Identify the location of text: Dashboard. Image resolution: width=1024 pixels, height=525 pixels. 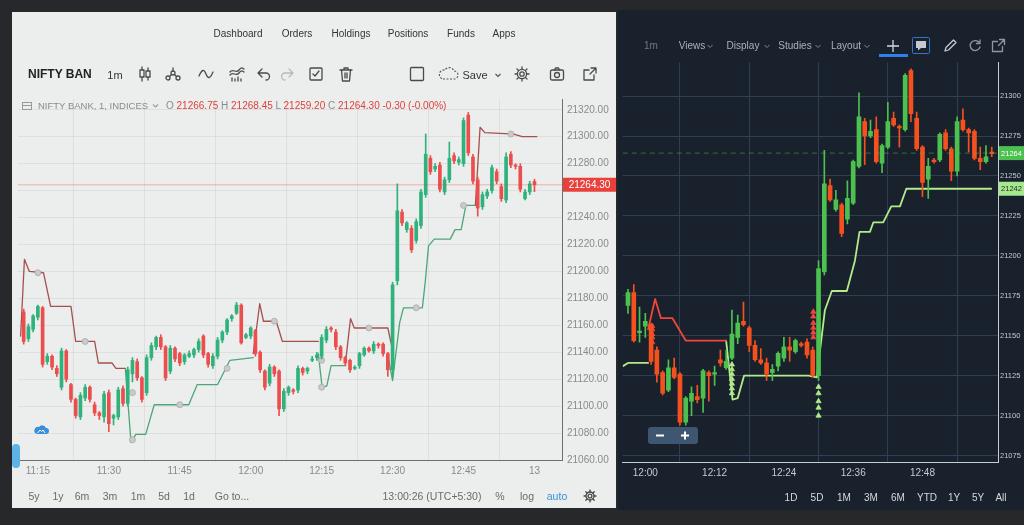
(238, 34).